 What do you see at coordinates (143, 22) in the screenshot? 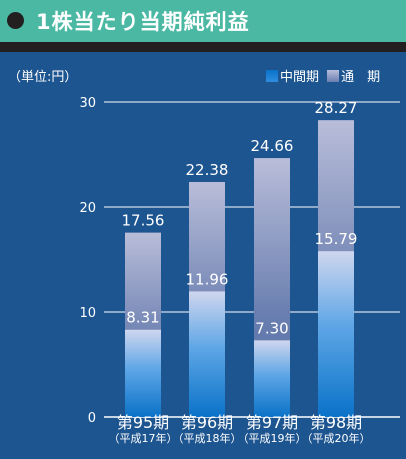
I see `chart-title: 1株当たり当期純利益` at bounding box center [143, 22].